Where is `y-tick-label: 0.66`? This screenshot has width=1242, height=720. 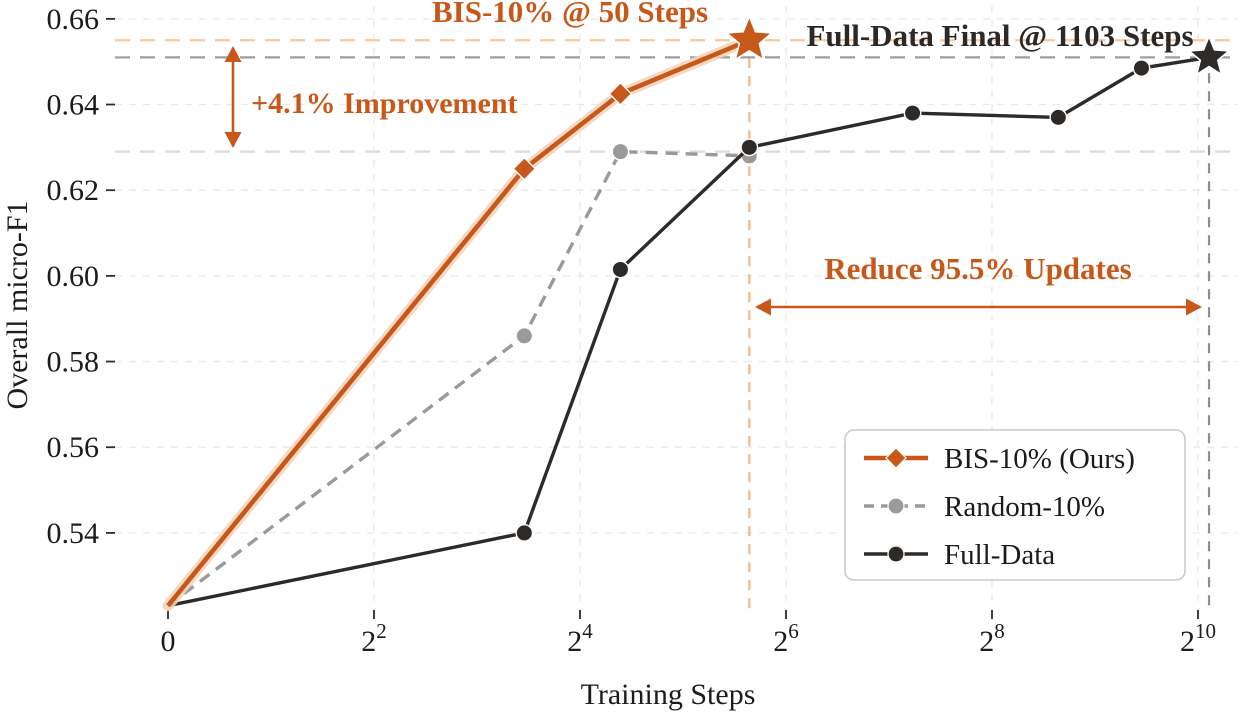 y-tick-label: 0.66 is located at coordinates (73, 19).